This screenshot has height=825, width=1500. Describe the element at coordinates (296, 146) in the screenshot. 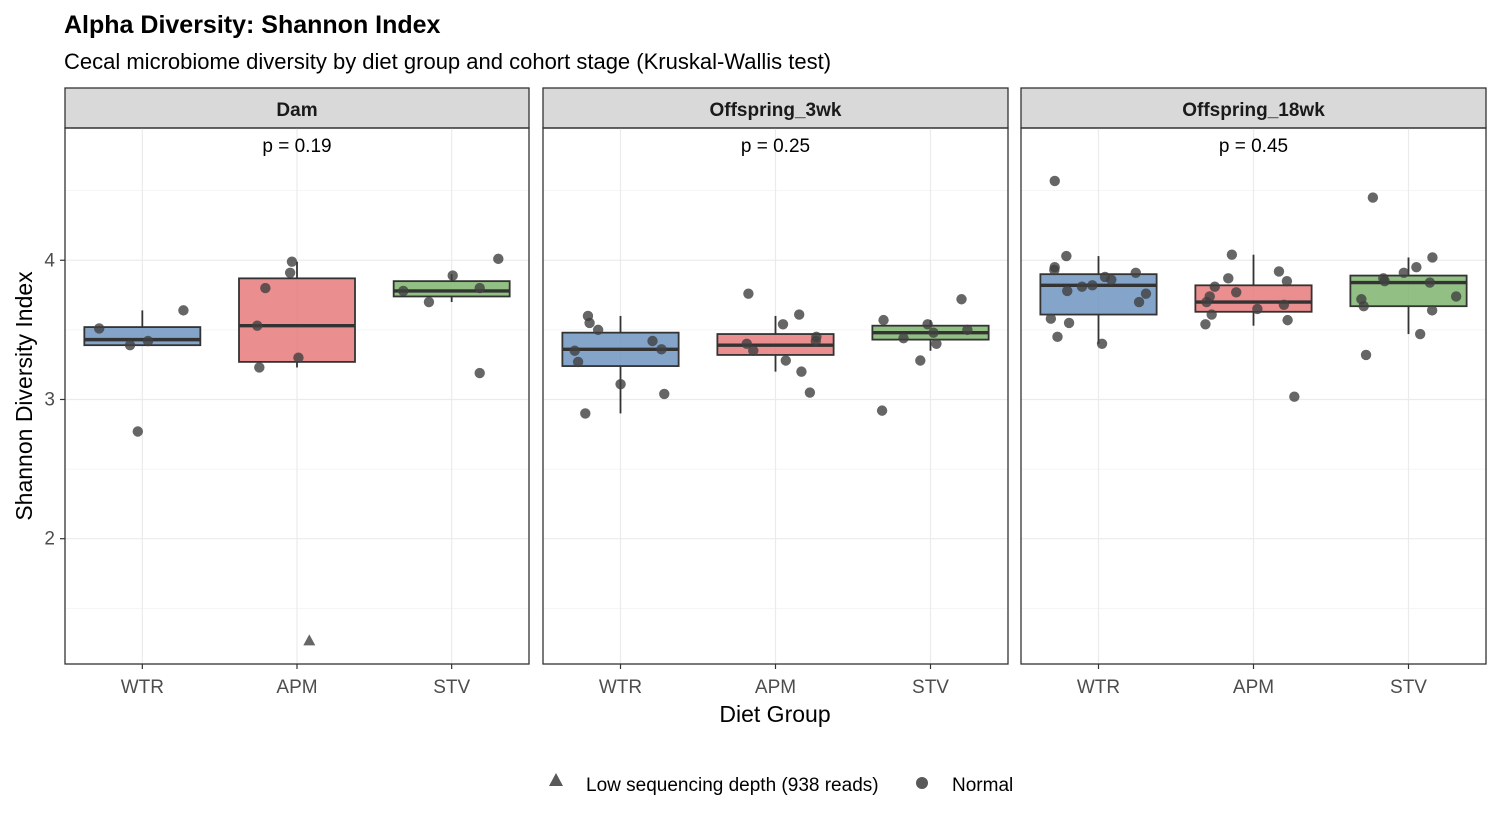

I see `p-value-label: p = 0.19` at that location.